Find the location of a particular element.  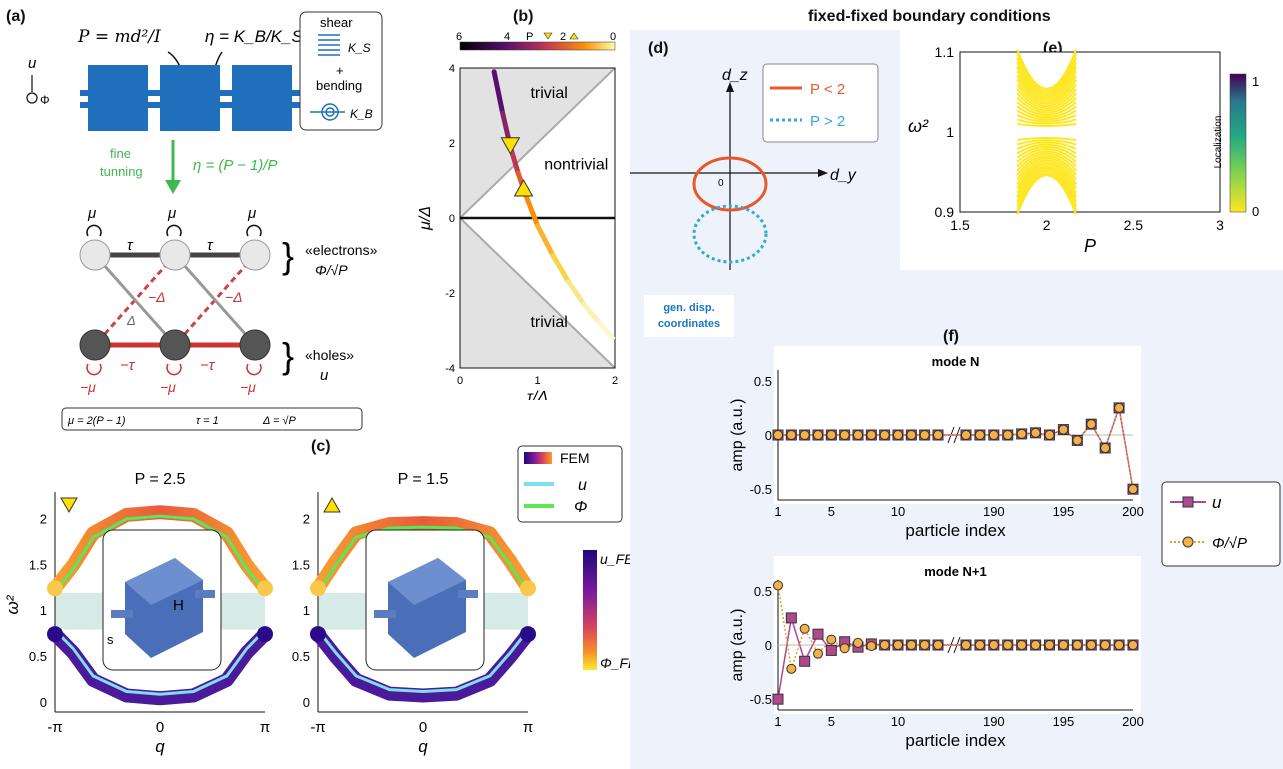

eq-eta: η = K_B/K_S is located at coordinates (254, 36).